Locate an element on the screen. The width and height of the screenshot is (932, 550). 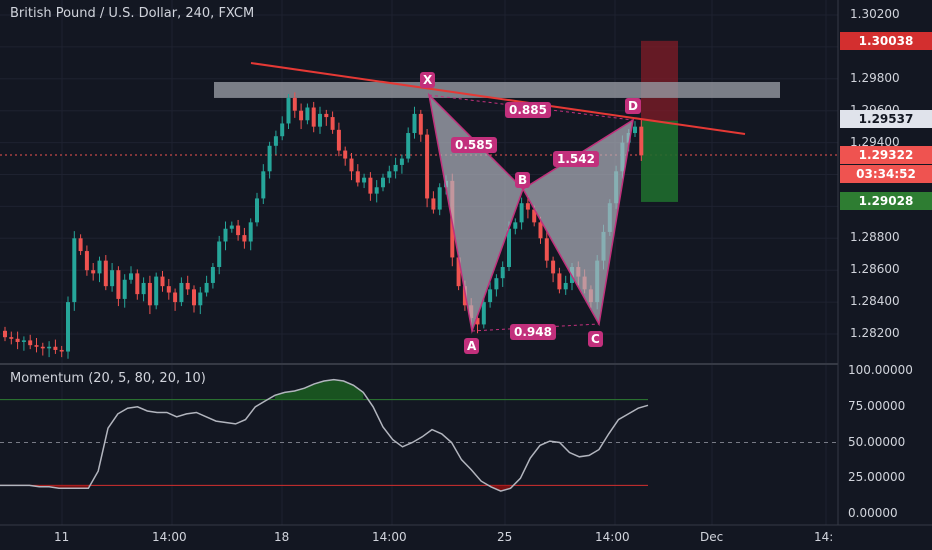
price-tick-label: 1.28600 is located at coordinates (875, 269).